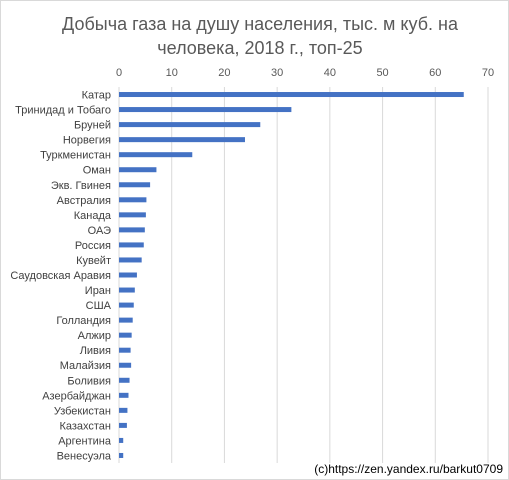 Image resolution: width=509 pixels, height=480 pixels. Describe the element at coordinates (97, 171) in the screenshot. I see `category-label-5: Оман` at that location.